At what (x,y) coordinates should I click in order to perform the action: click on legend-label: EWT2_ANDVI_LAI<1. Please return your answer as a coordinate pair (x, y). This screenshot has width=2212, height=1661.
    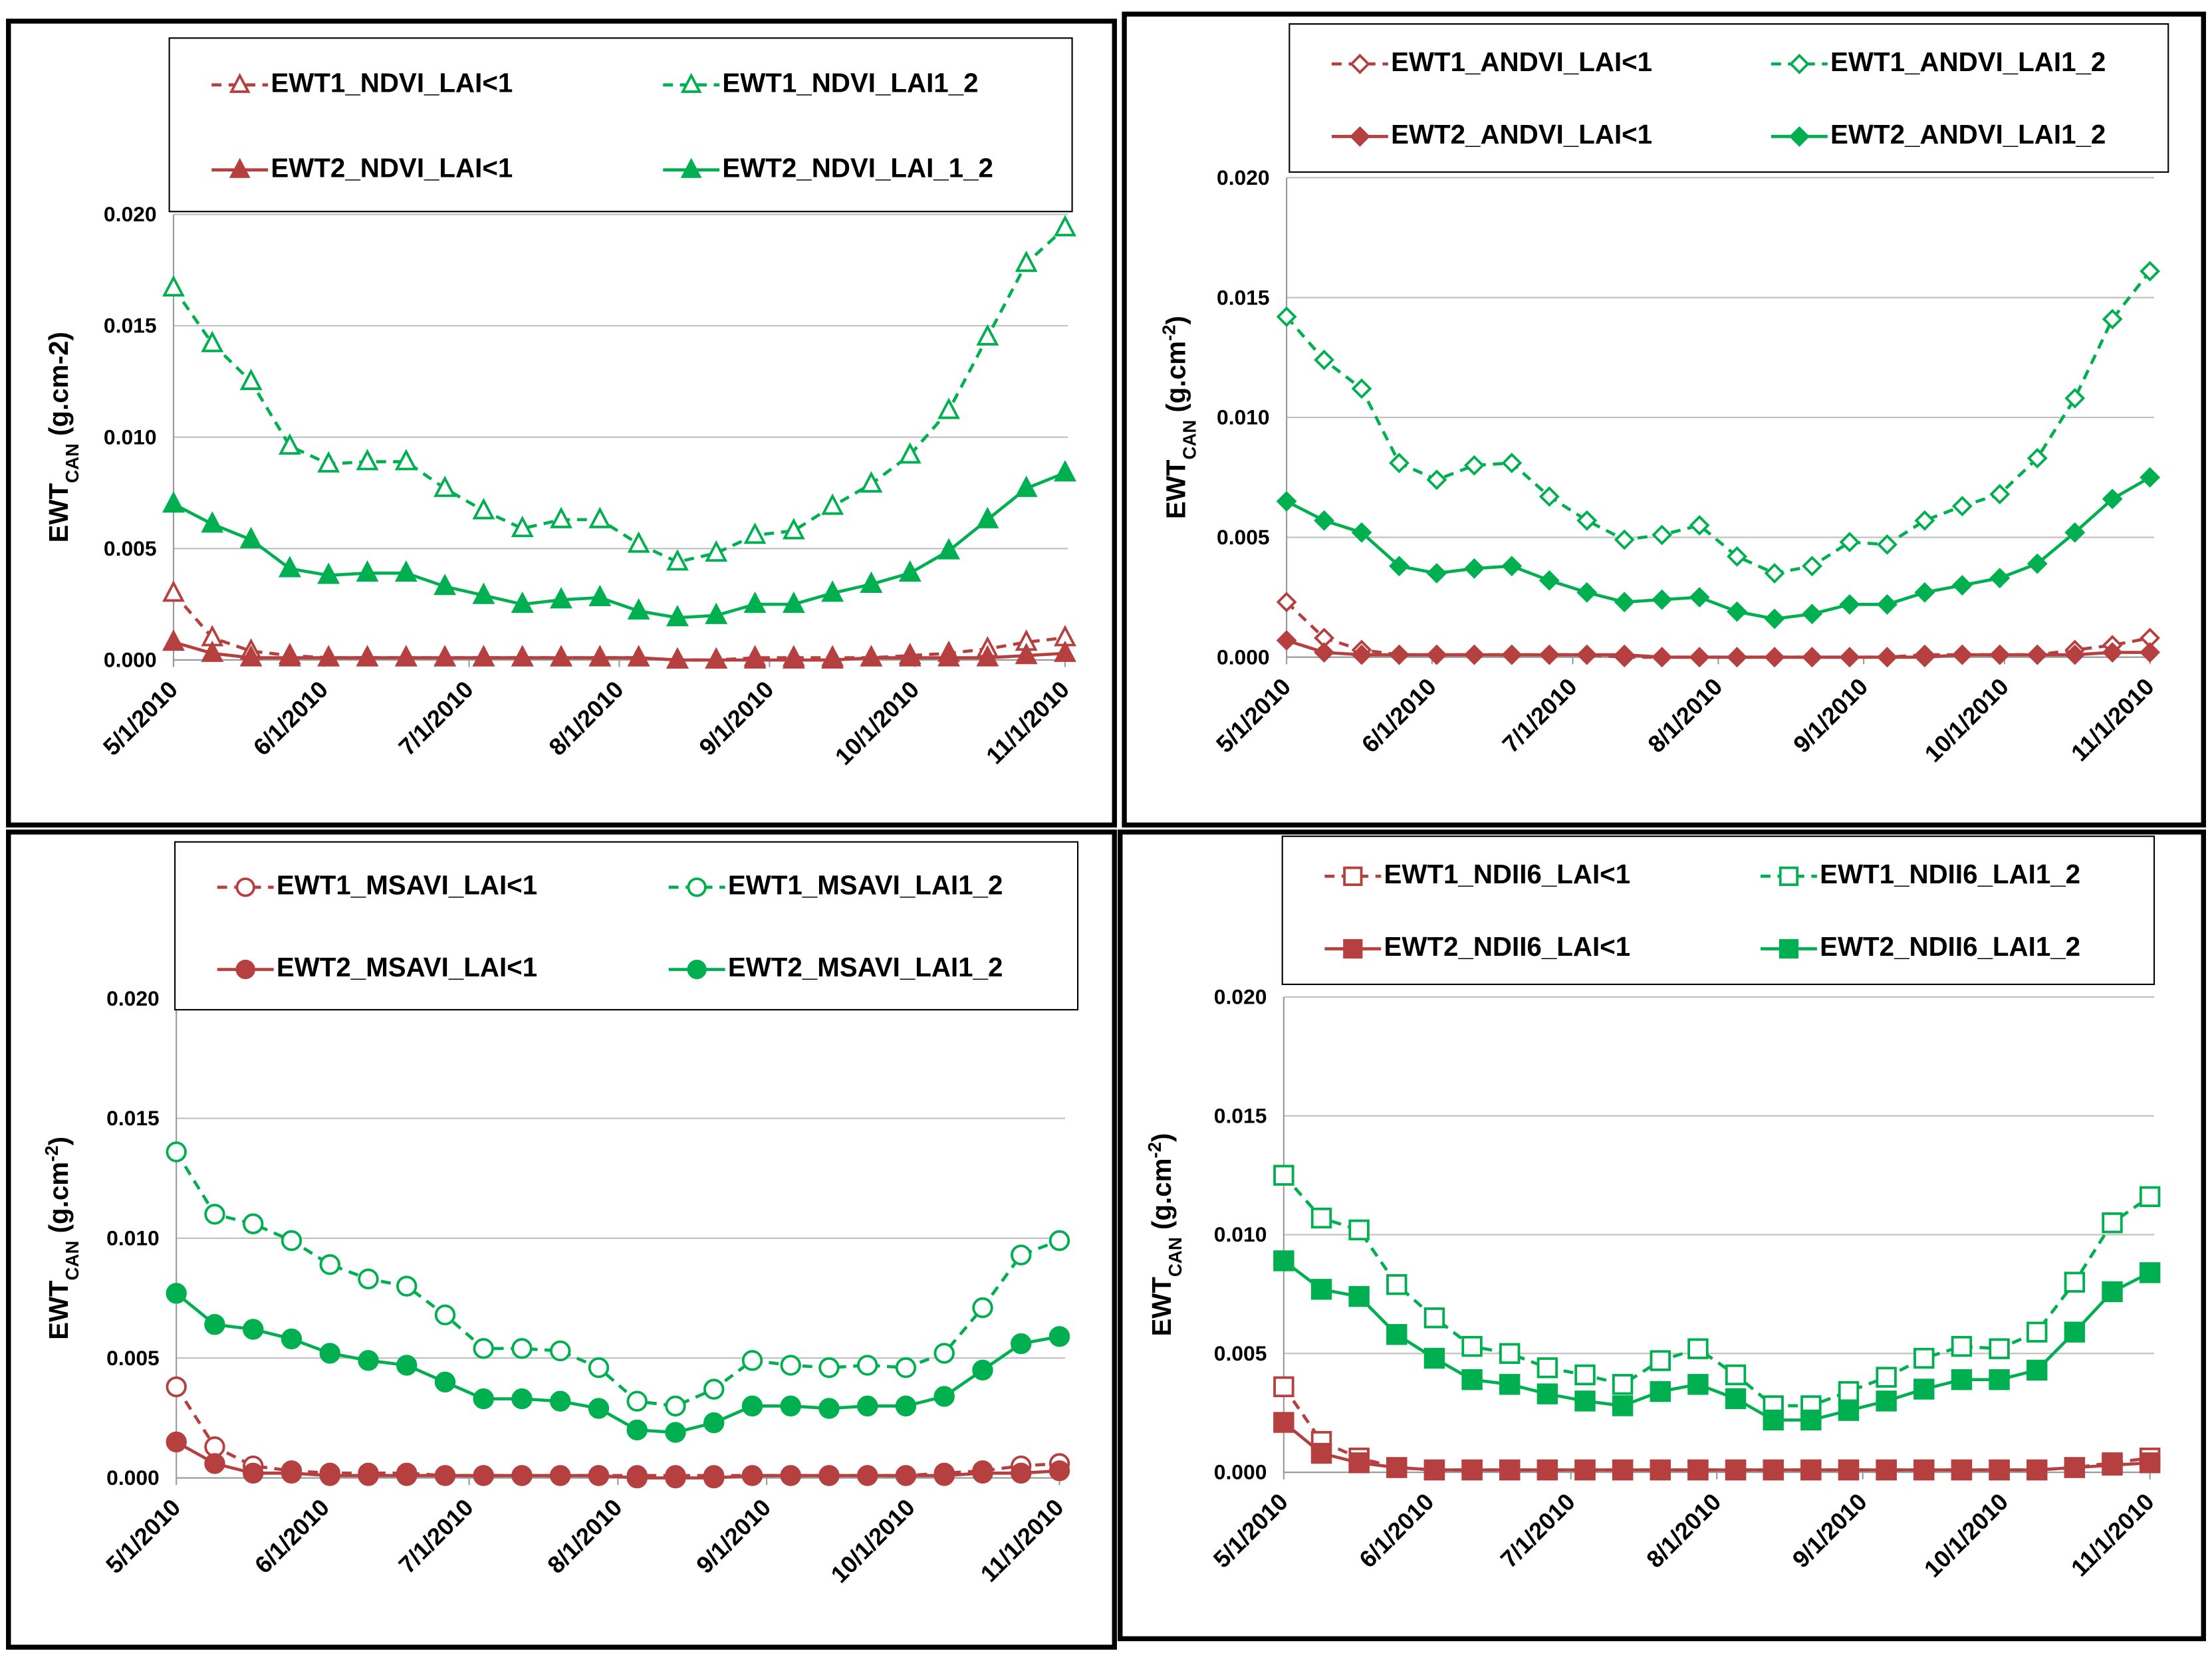
    Looking at the image, I should click on (1521, 135).